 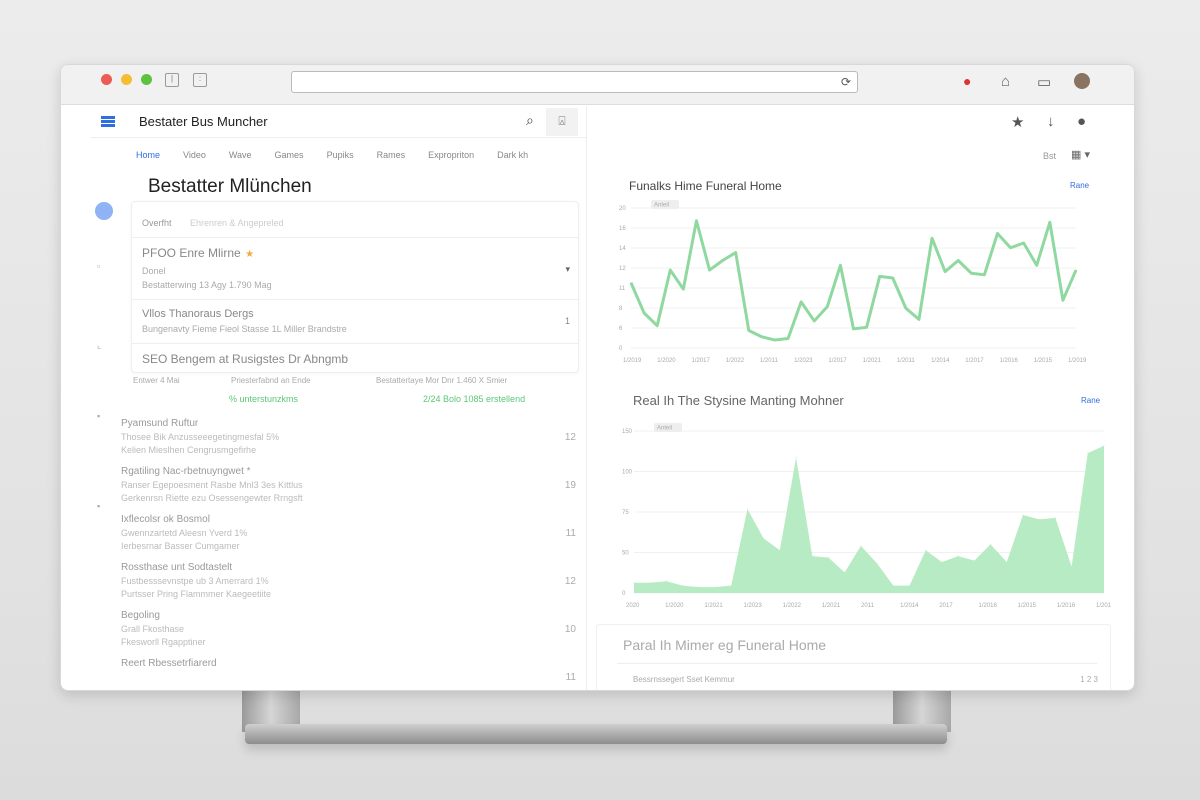 What do you see at coordinates (451, 155) in the screenshot?
I see `tab-expropriton: Expropriton` at bounding box center [451, 155].